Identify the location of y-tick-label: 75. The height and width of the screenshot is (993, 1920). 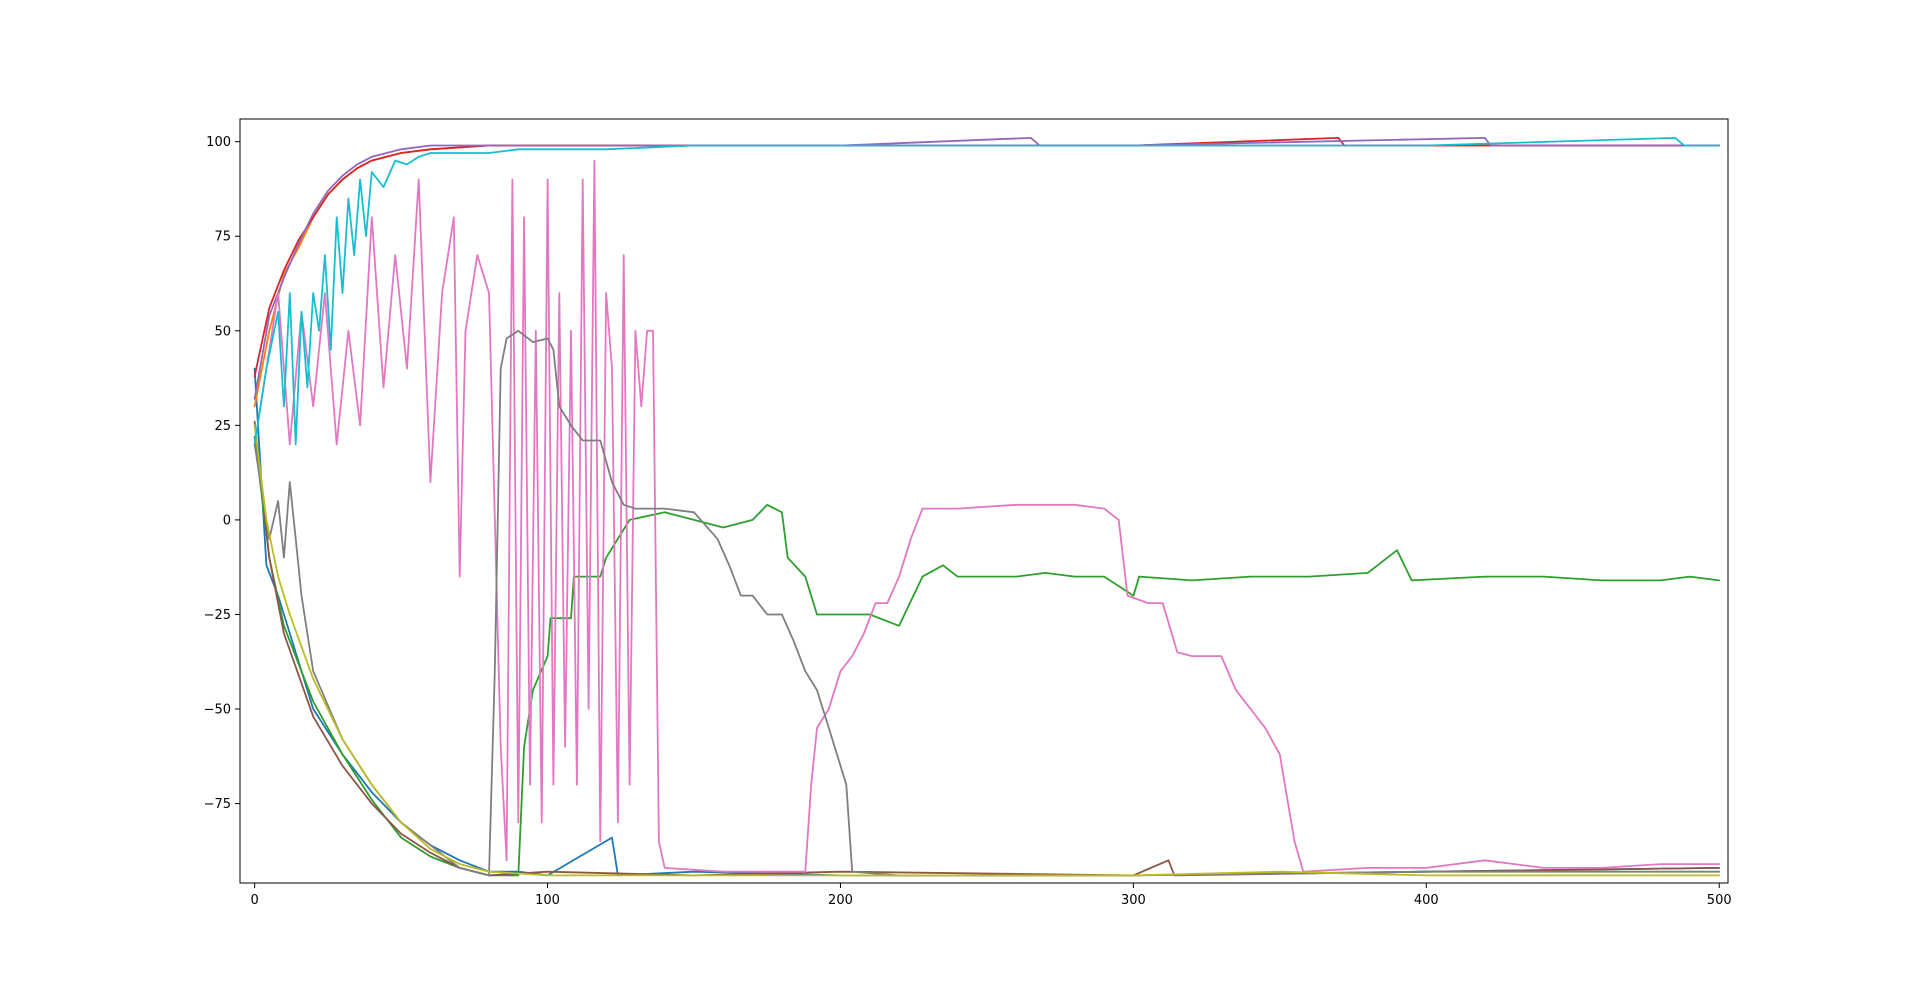
(222, 237).